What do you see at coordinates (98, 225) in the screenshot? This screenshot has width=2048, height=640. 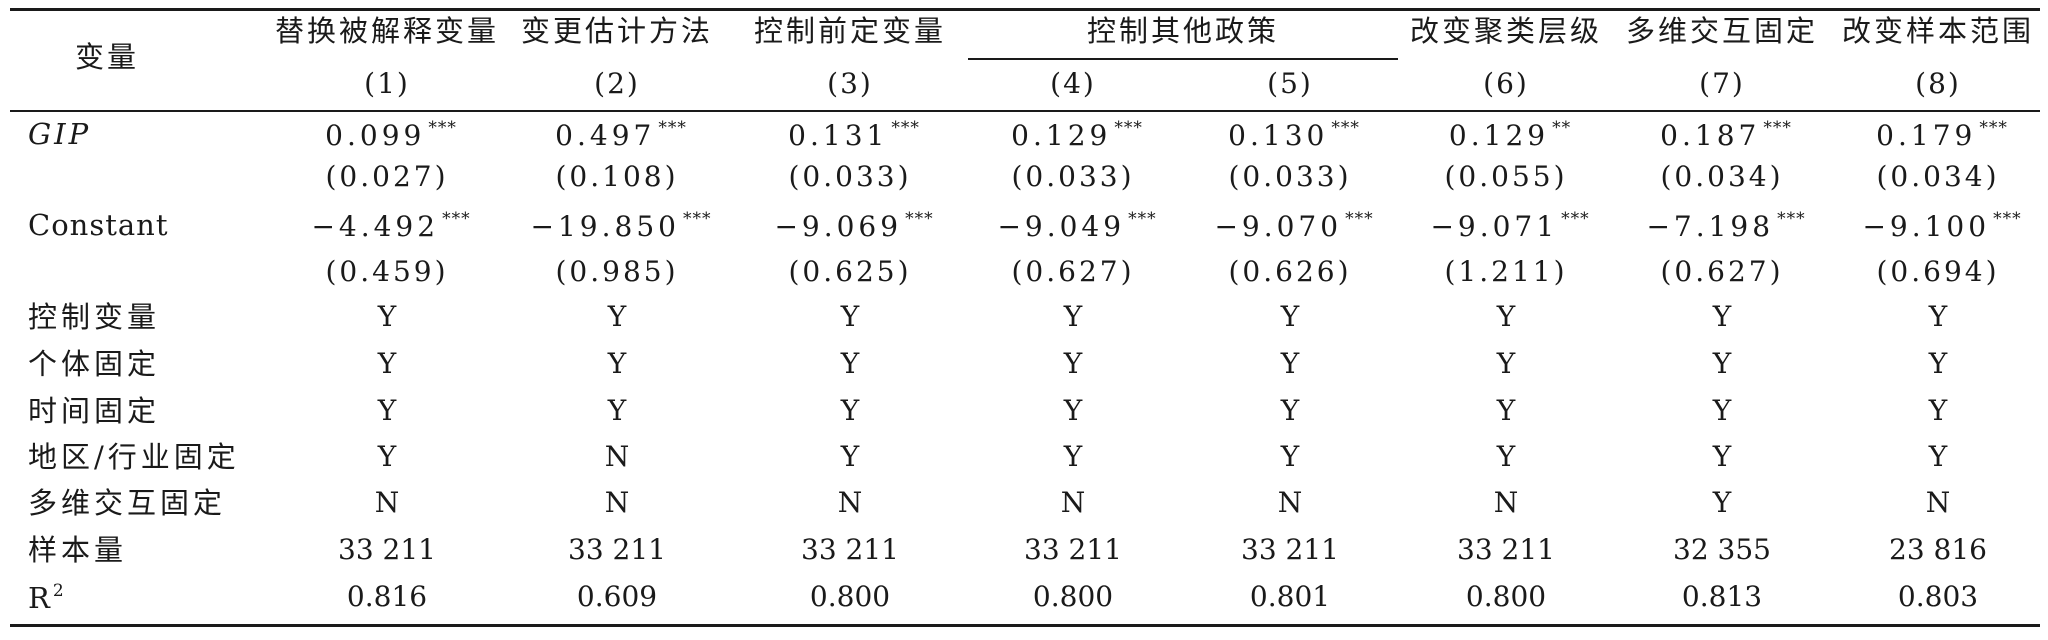 I see `row-label-constant: Constant` at bounding box center [98, 225].